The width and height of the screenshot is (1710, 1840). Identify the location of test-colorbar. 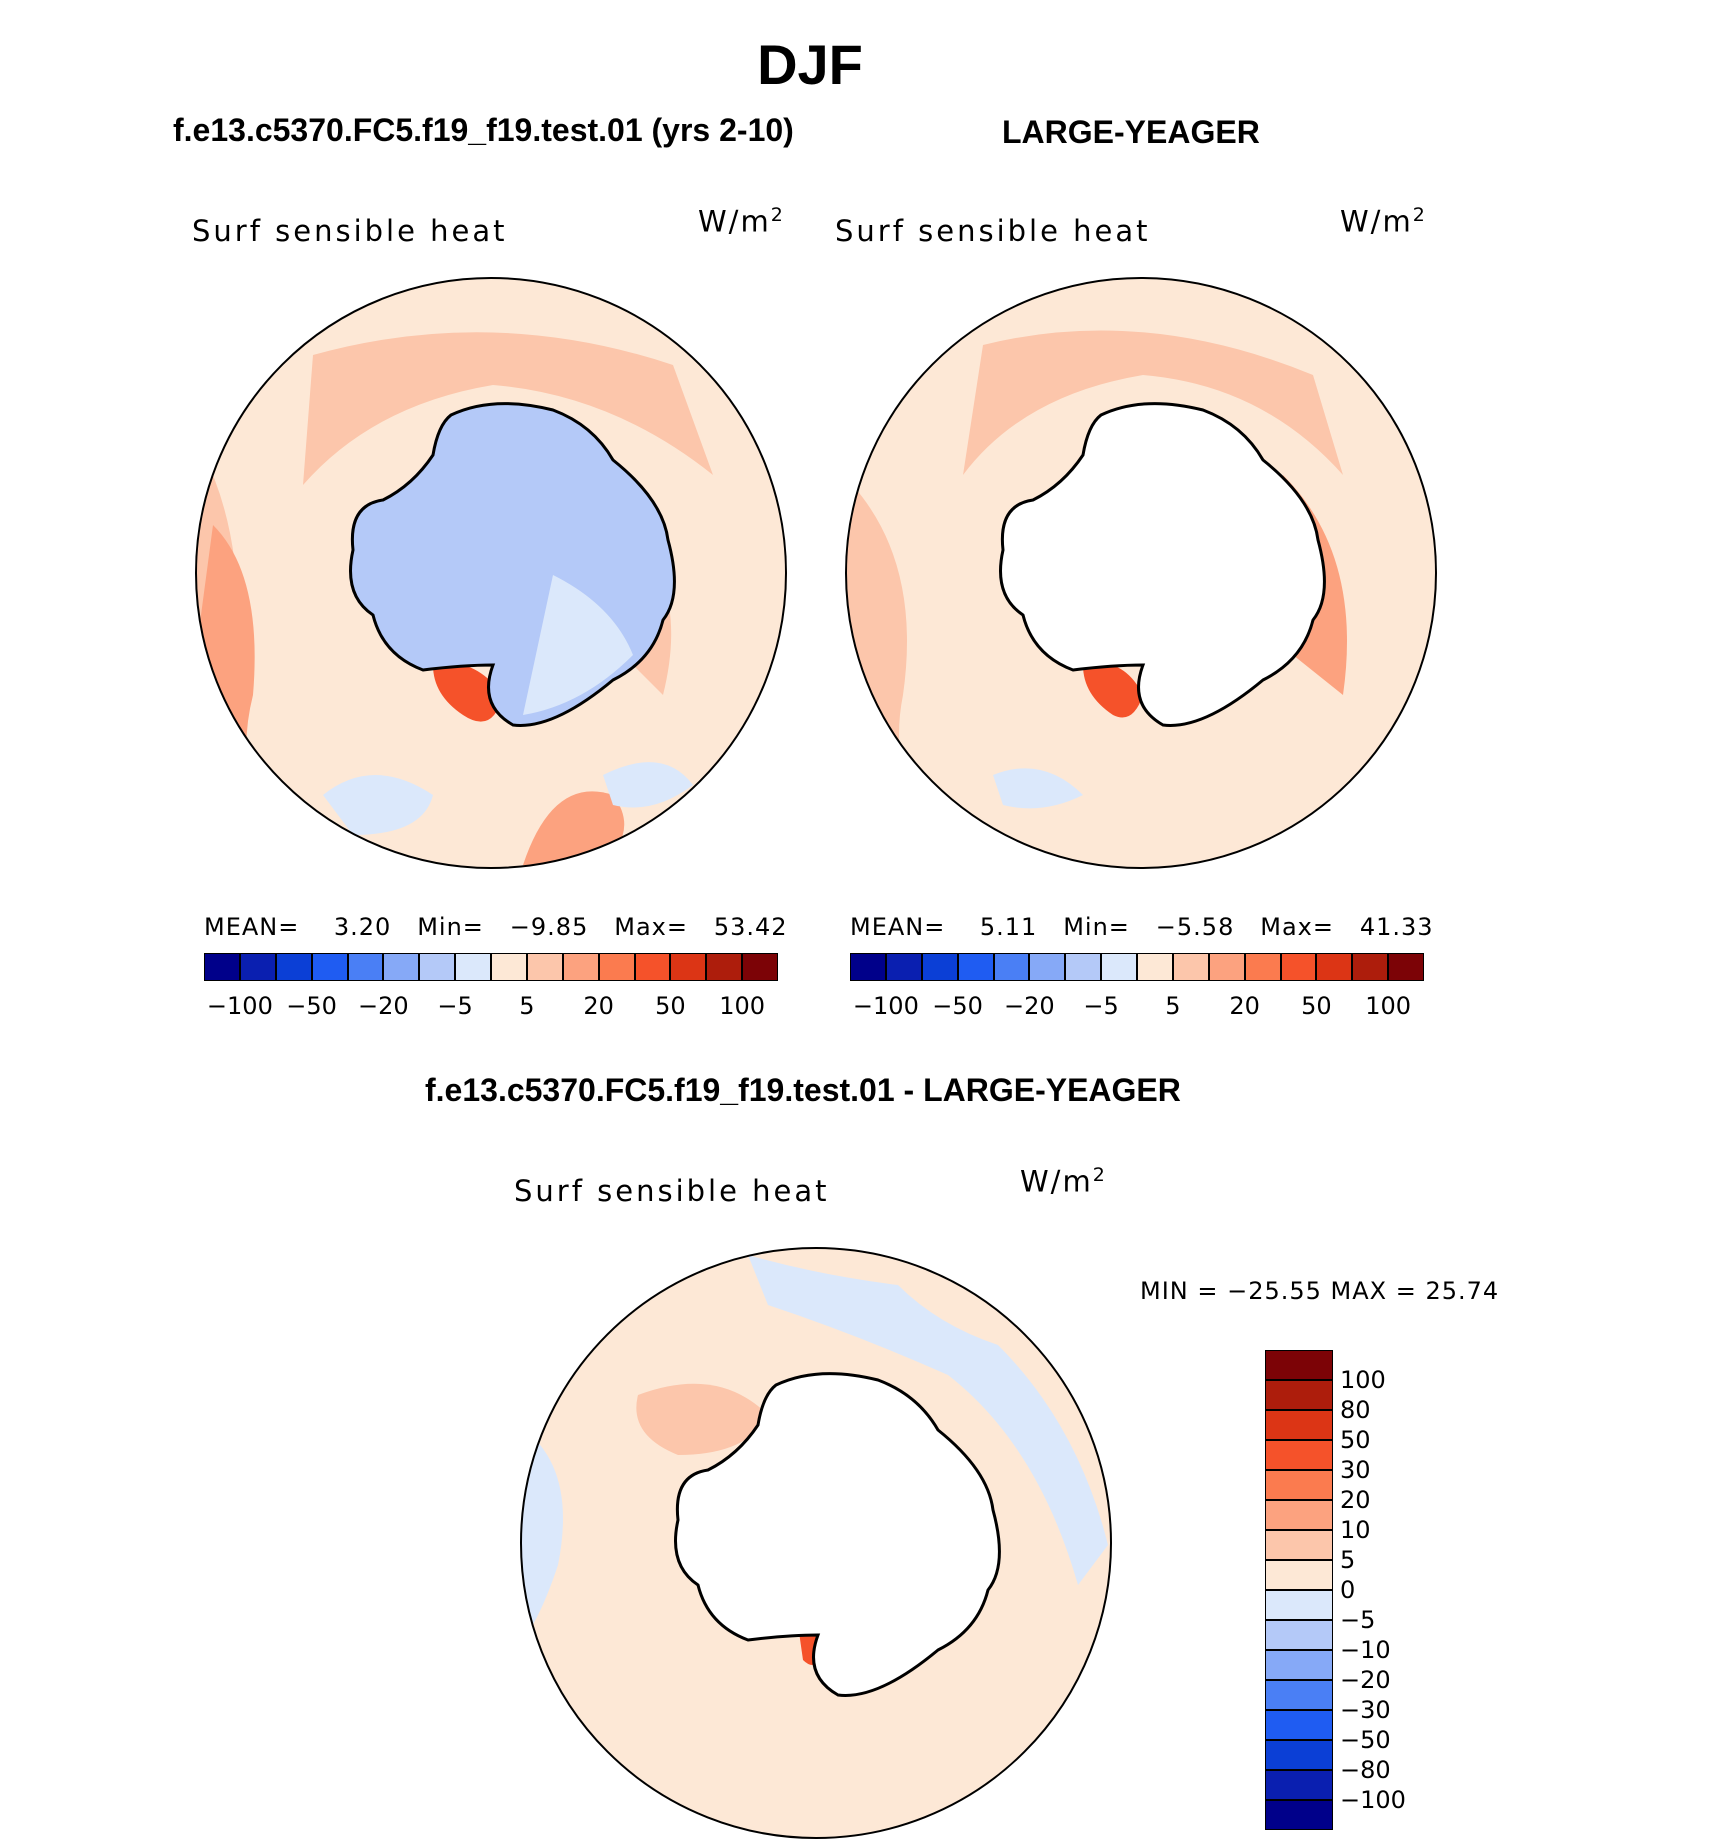
(491, 967).